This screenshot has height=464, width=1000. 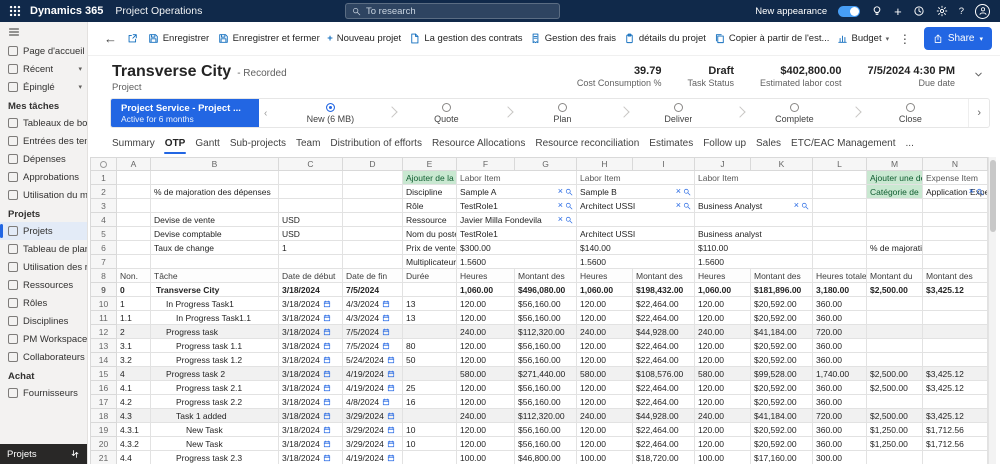 What do you see at coordinates (214, 247) in the screenshot?
I see `exchange-rate-label-cell: Taux de change` at bounding box center [214, 247].